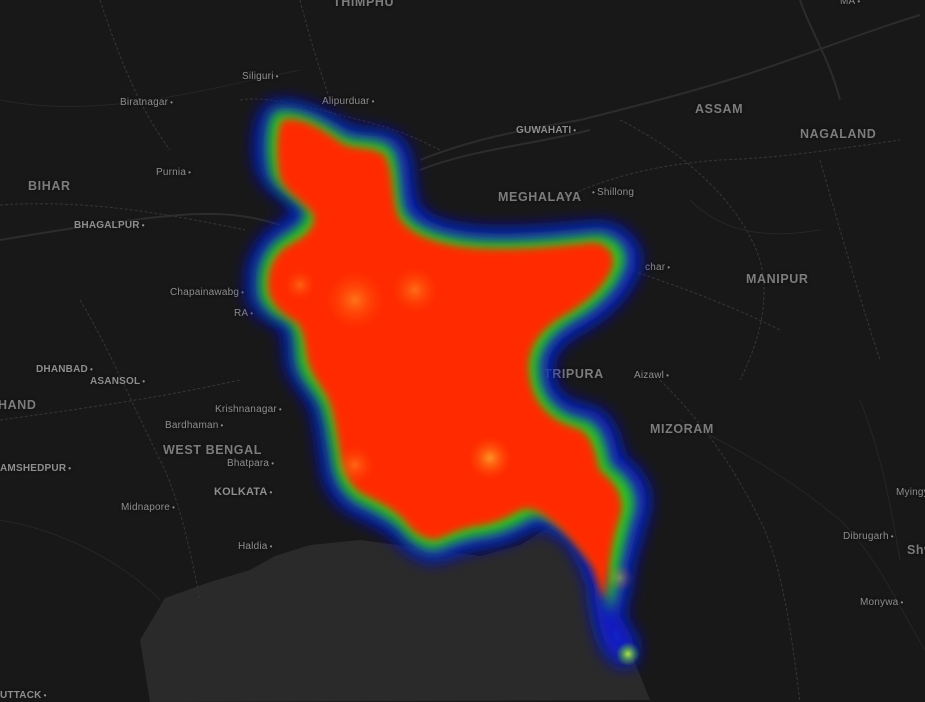  I want to click on label-thimphu: THIMPHU, so click(364, 4).